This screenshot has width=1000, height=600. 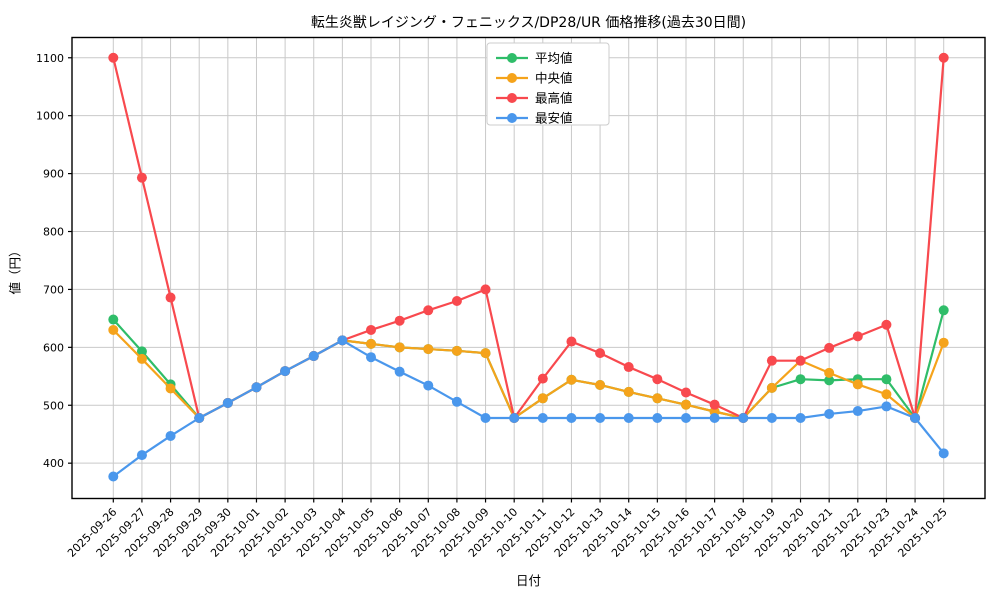 I want to click on y-axis-label: 値（円）, so click(x=15, y=269).